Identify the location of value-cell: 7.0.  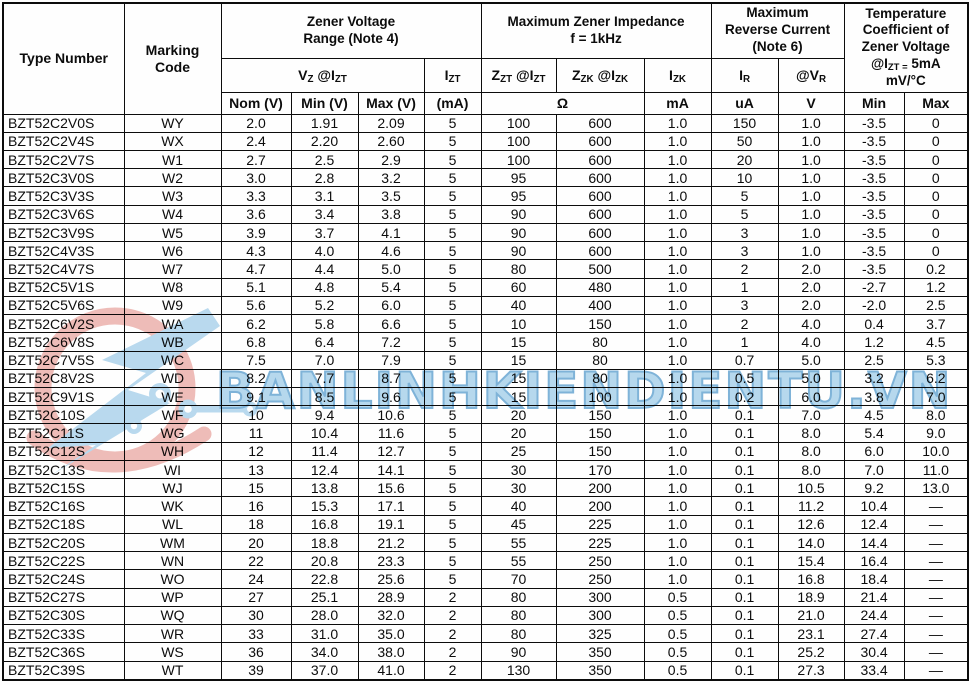
(811, 415).